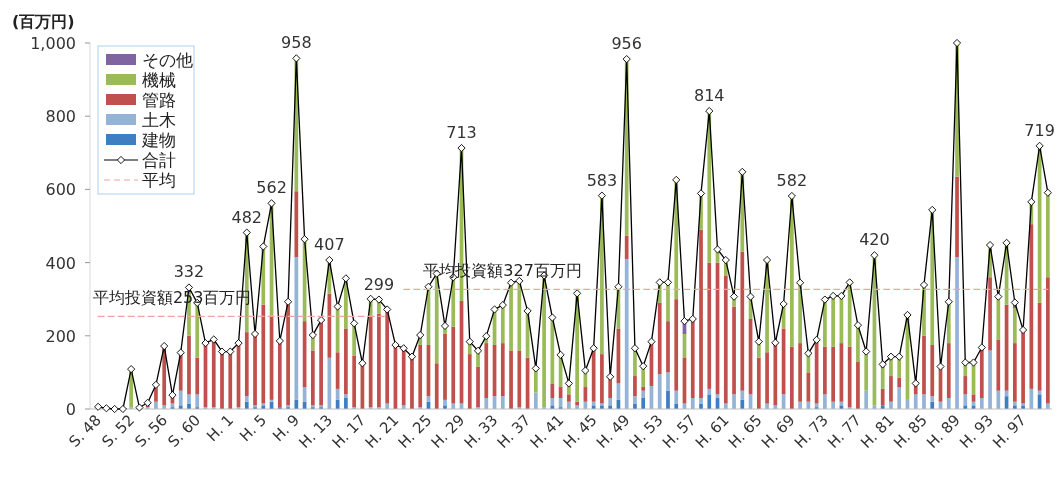 The image size is (1058, 484). I want to click on y-tick-label: 200, so click(60, 336).